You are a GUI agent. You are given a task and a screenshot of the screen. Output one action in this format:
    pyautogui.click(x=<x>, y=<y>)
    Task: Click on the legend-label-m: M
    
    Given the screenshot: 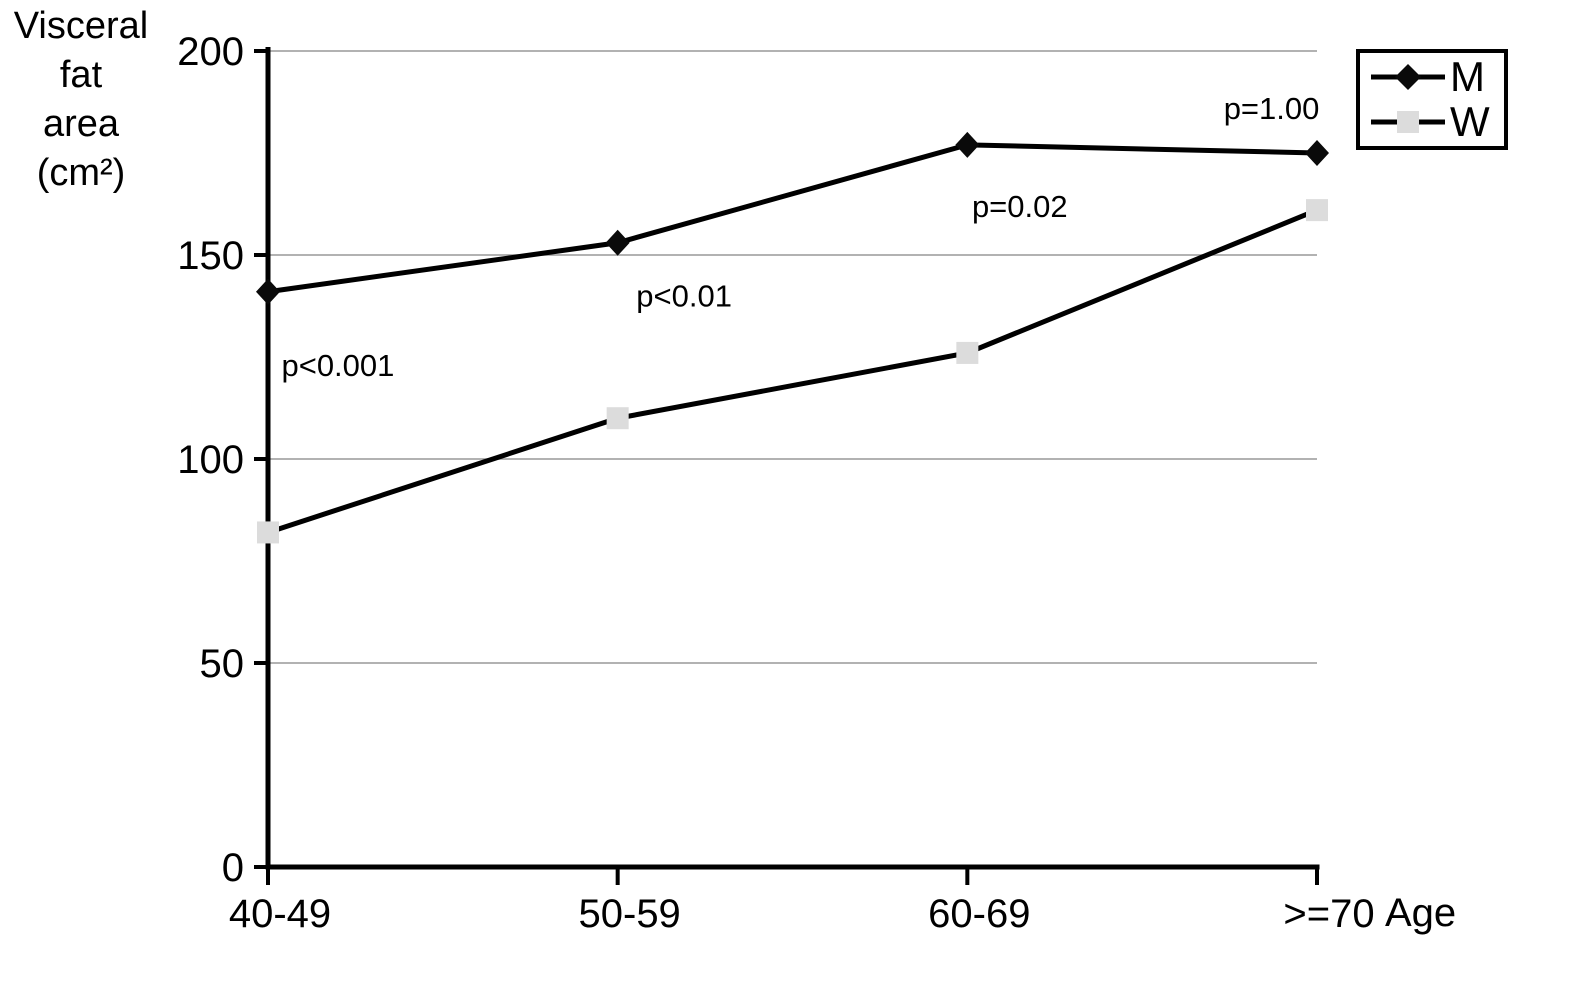 What is the action you would take?
    pyautogui.click(x=1467, y=76)
    